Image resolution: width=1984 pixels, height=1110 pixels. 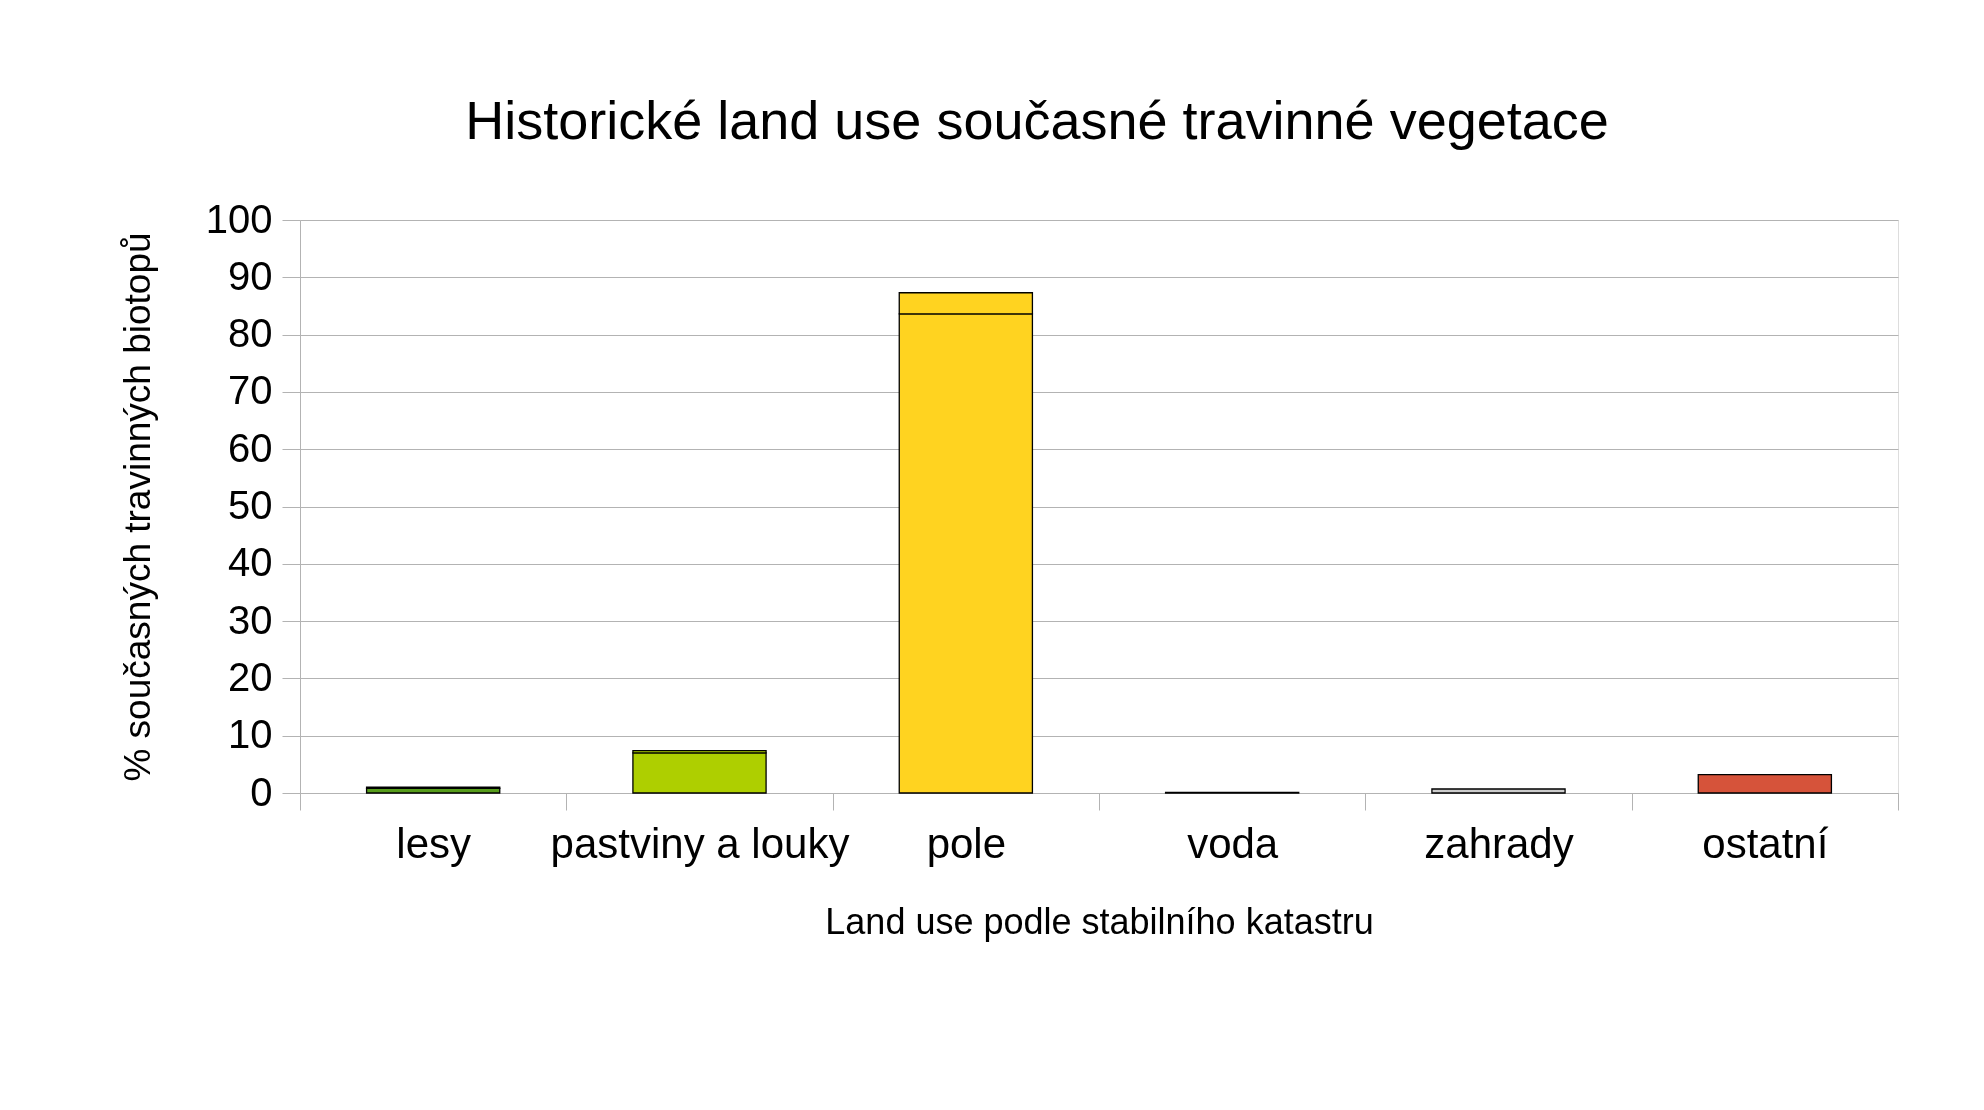 What do you see at coordinates (1099, 921) in the screenshot?
I see `x-axis-title: Land use podle stabilního katastru` at bounding box center [1099, 921].